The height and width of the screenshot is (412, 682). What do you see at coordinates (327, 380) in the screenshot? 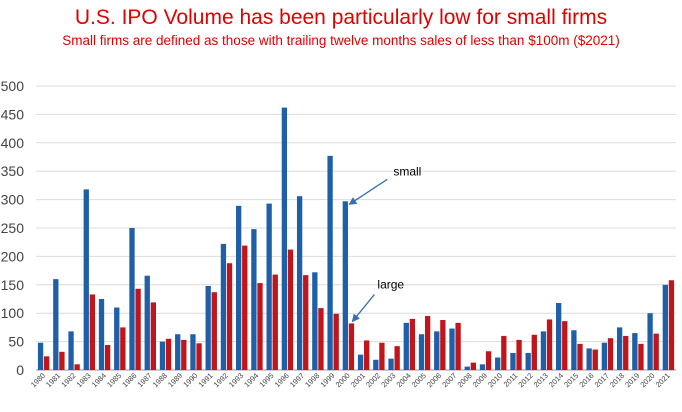
I see `x-tick-label: 1999` at bounding box center [327, 380].